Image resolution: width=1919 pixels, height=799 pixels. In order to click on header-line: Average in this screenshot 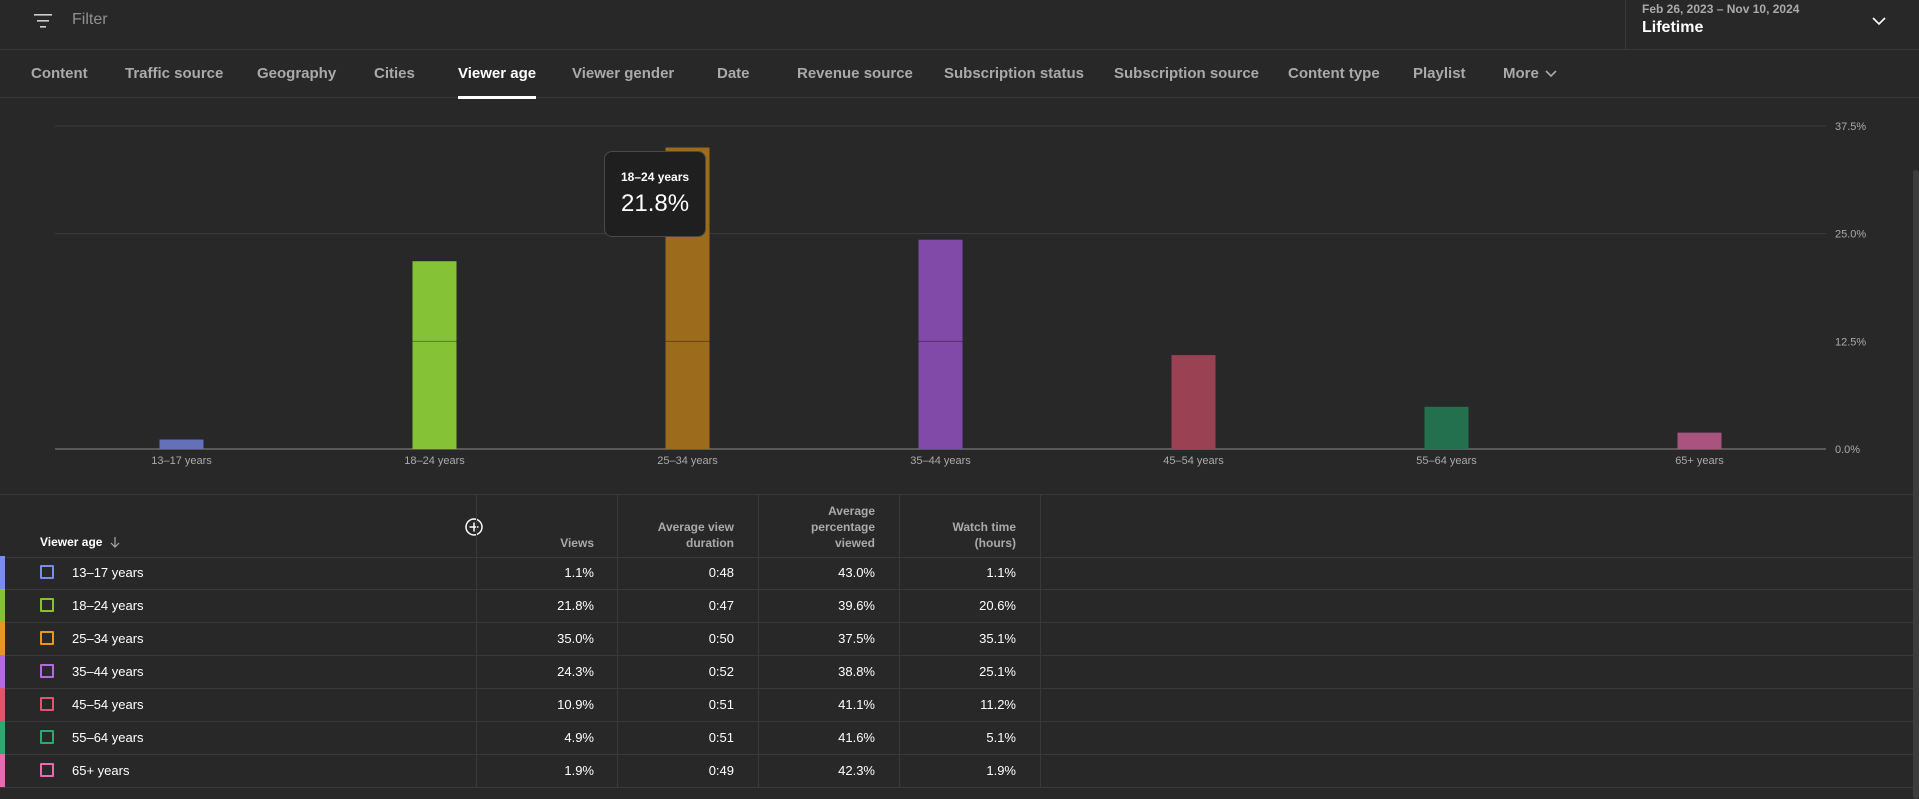, I will do `click(851, 511)`.